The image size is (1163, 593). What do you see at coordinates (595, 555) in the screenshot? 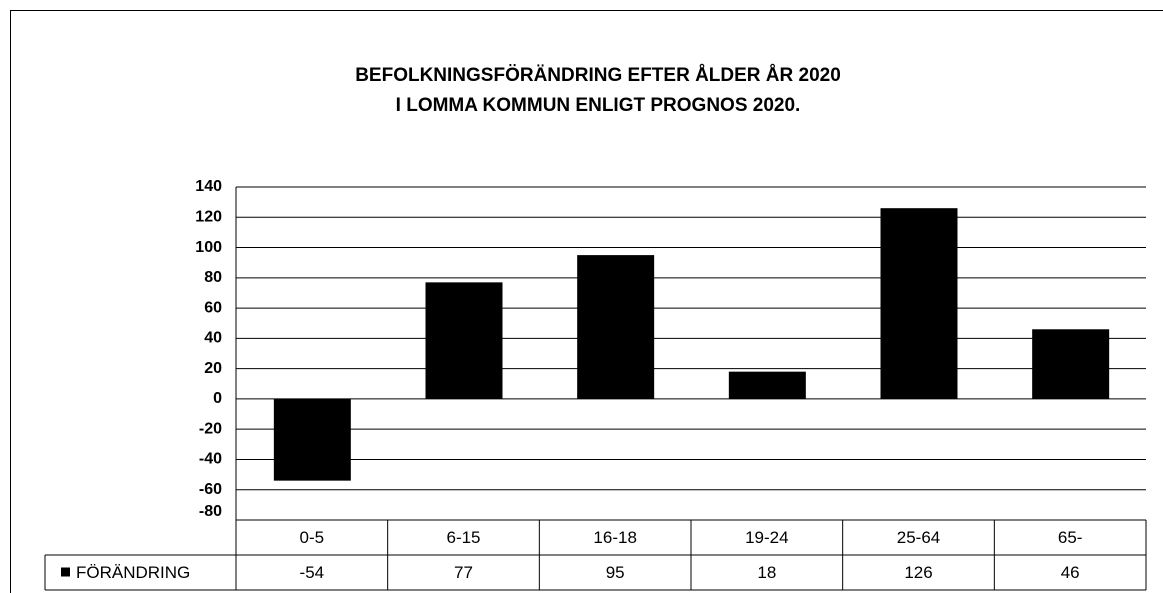
I see `table-grid` at bounding box center [595, 555].